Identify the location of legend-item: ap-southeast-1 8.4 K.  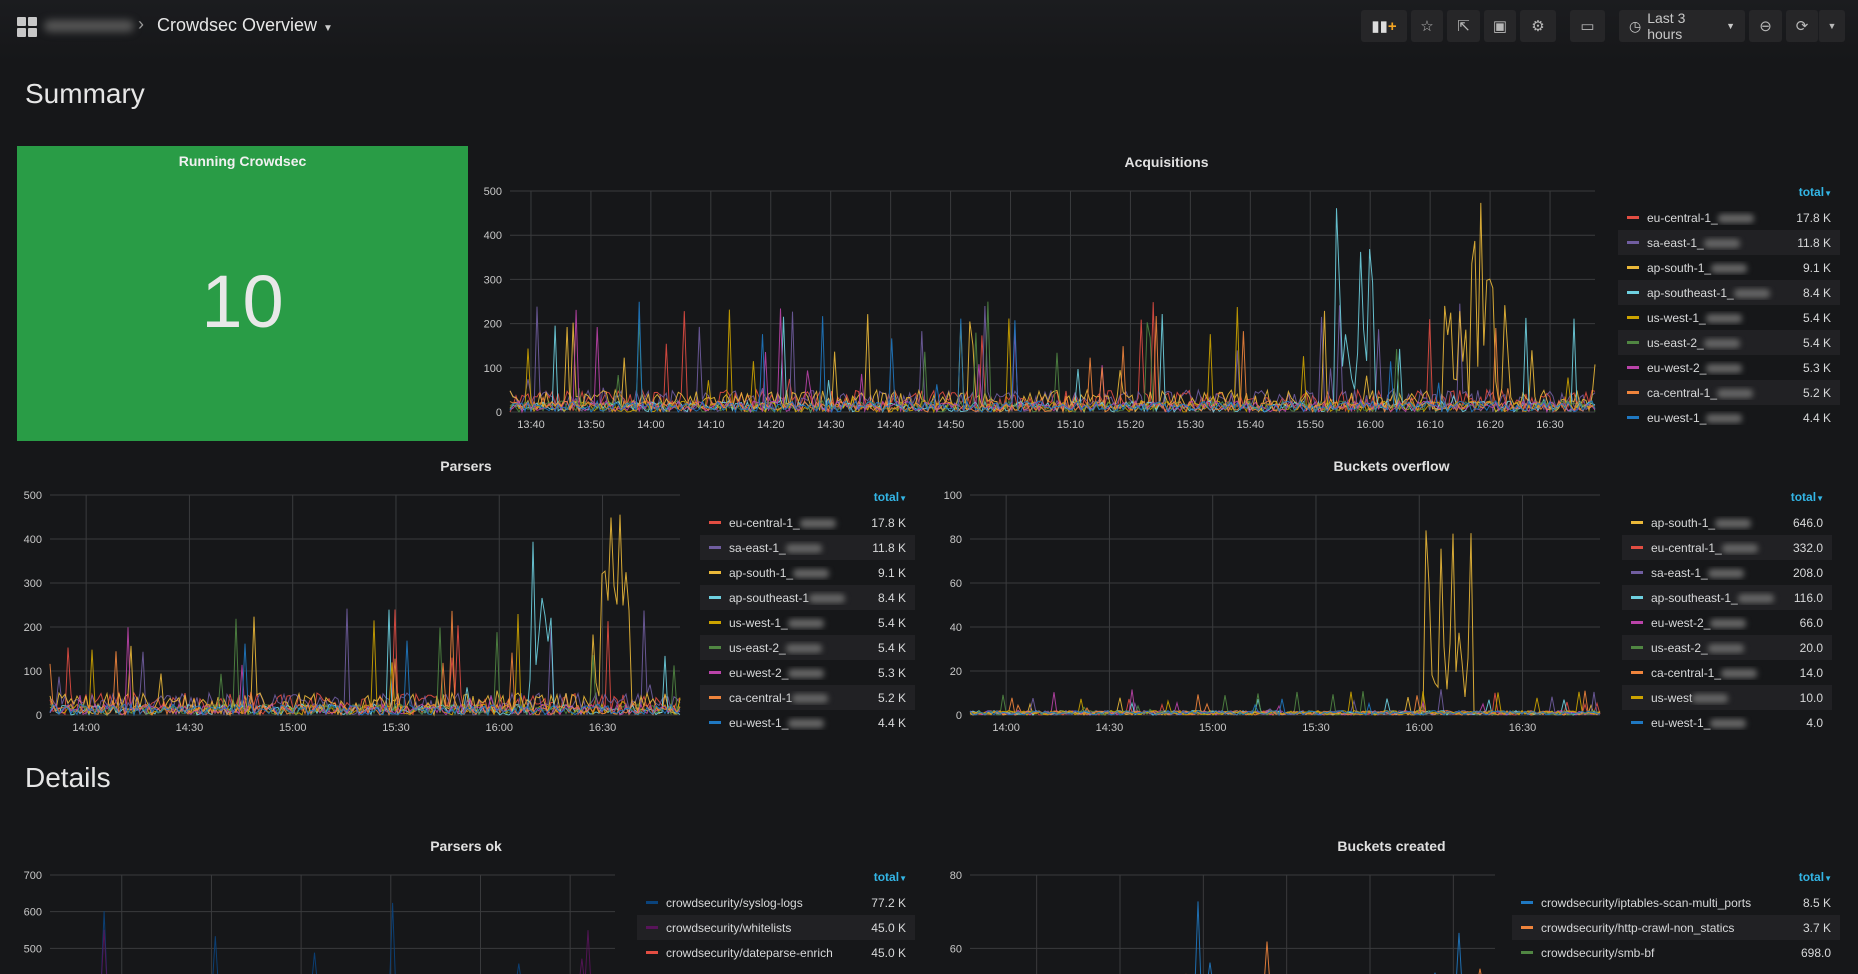
(807, 597).